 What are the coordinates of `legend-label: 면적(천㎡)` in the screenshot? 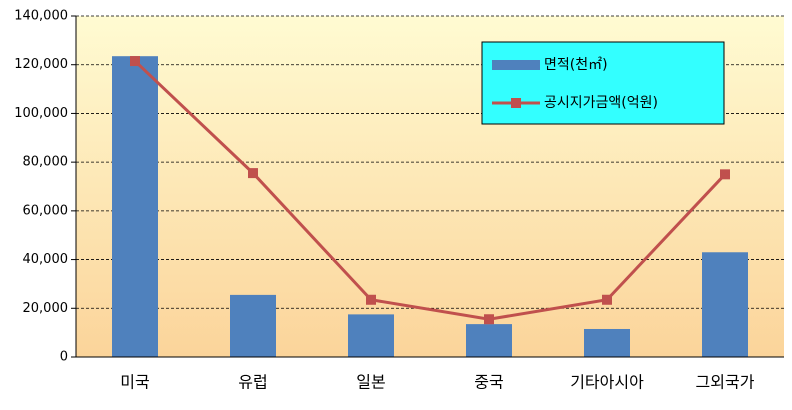 It's located at (576, 65).